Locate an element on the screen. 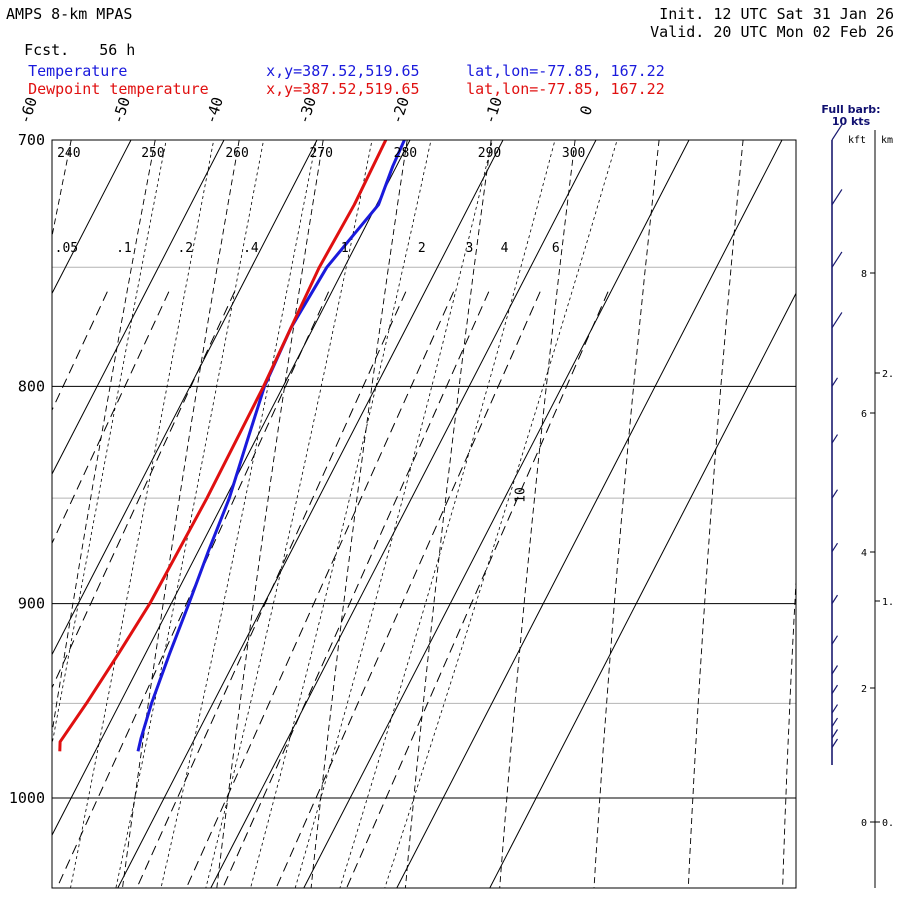  km-tick-label: 1. is located at coordinates (888, 602).